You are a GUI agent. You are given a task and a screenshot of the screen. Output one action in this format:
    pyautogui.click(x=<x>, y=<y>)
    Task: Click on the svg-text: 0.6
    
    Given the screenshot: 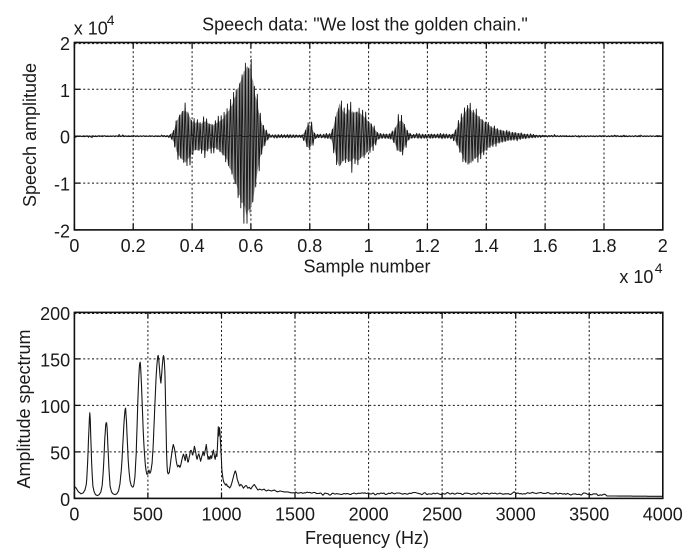 What is the action you would take?
    pyautogui.click(x=250, y=246)
    